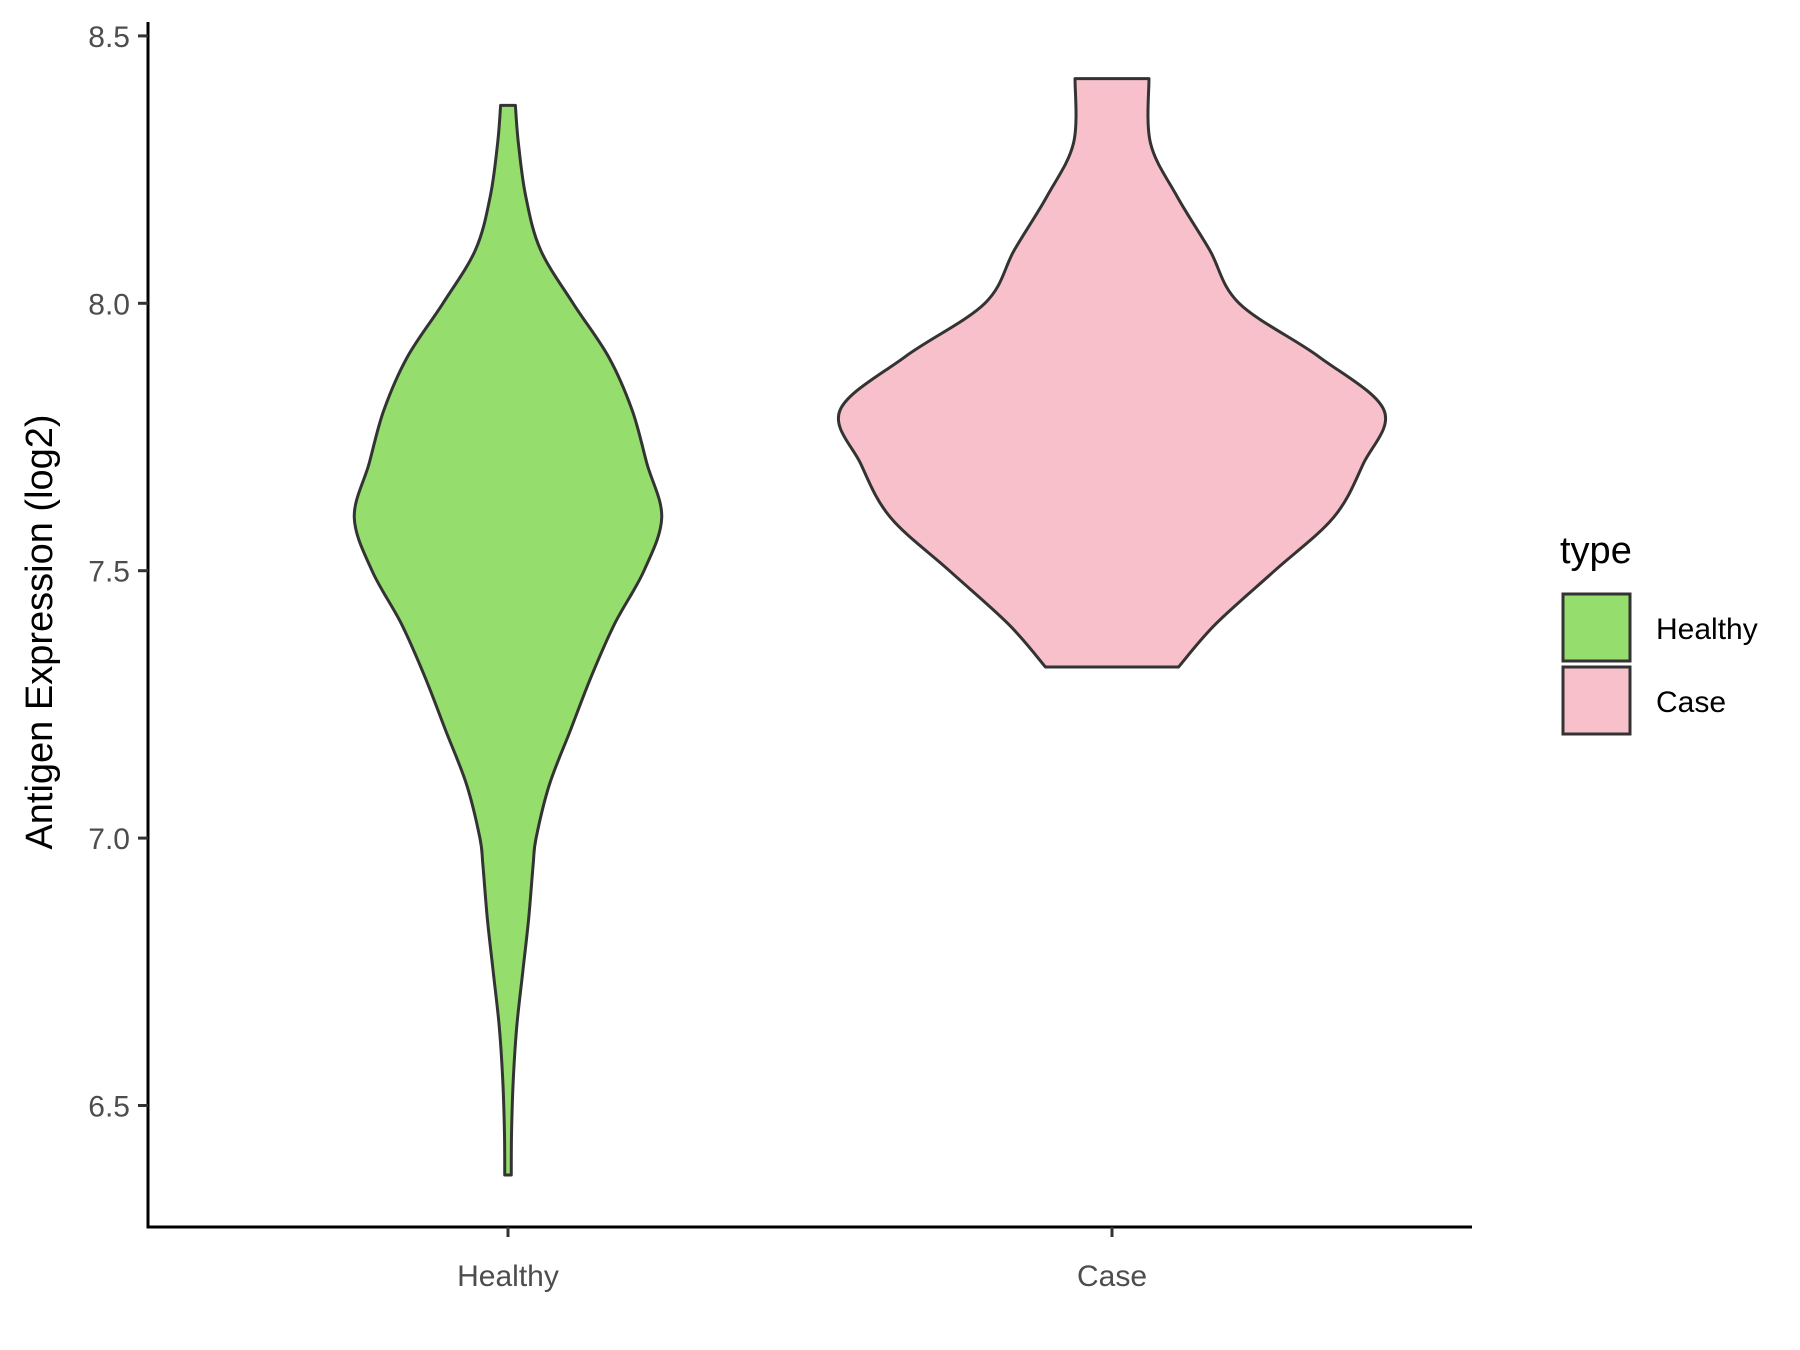 The image size is (1800, 1350). What do you see at coordinates (109, 304) in the screenshot?
I see `y-tick-label: 8.0` at bounding box center [109, 304].